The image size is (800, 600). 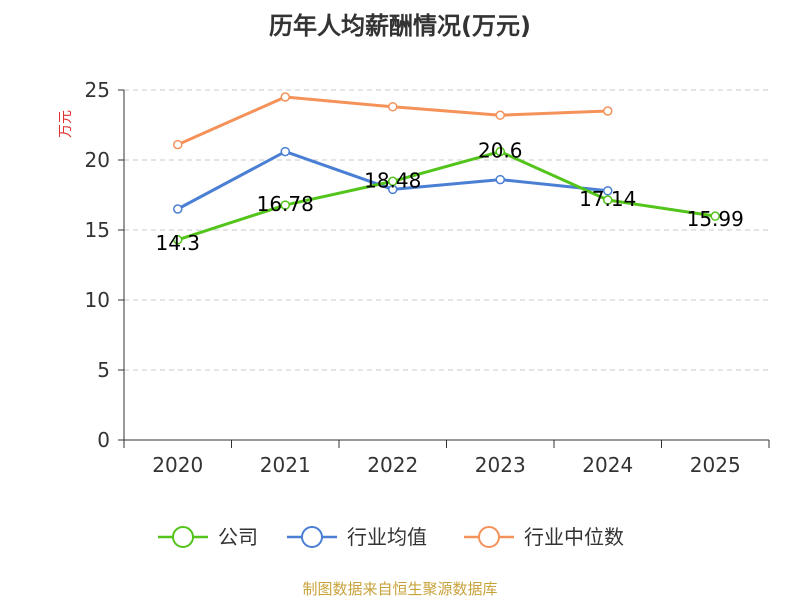 I want to click on y-tick-label: 5, so click(x=103, y=370).